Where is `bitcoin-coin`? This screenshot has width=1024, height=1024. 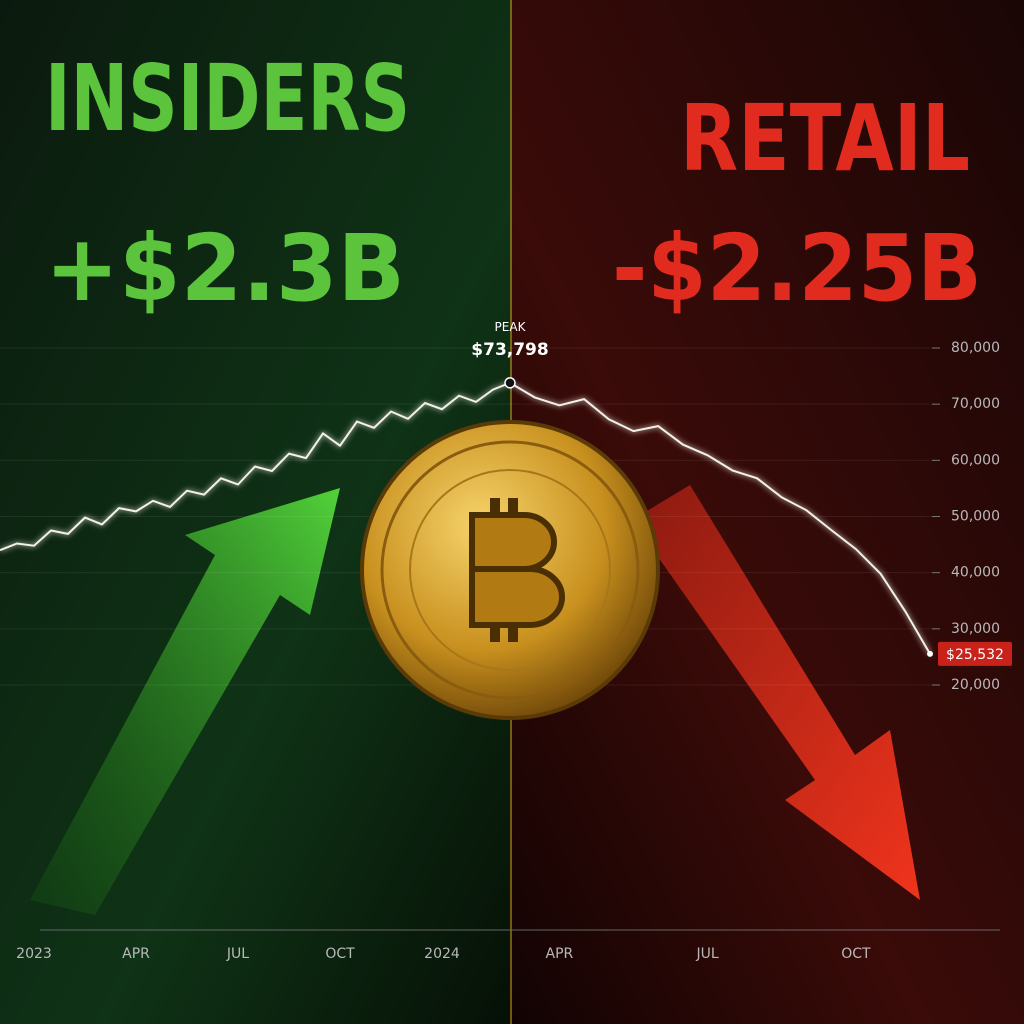
bitcoin-coin is located at coordinates (510, 570).